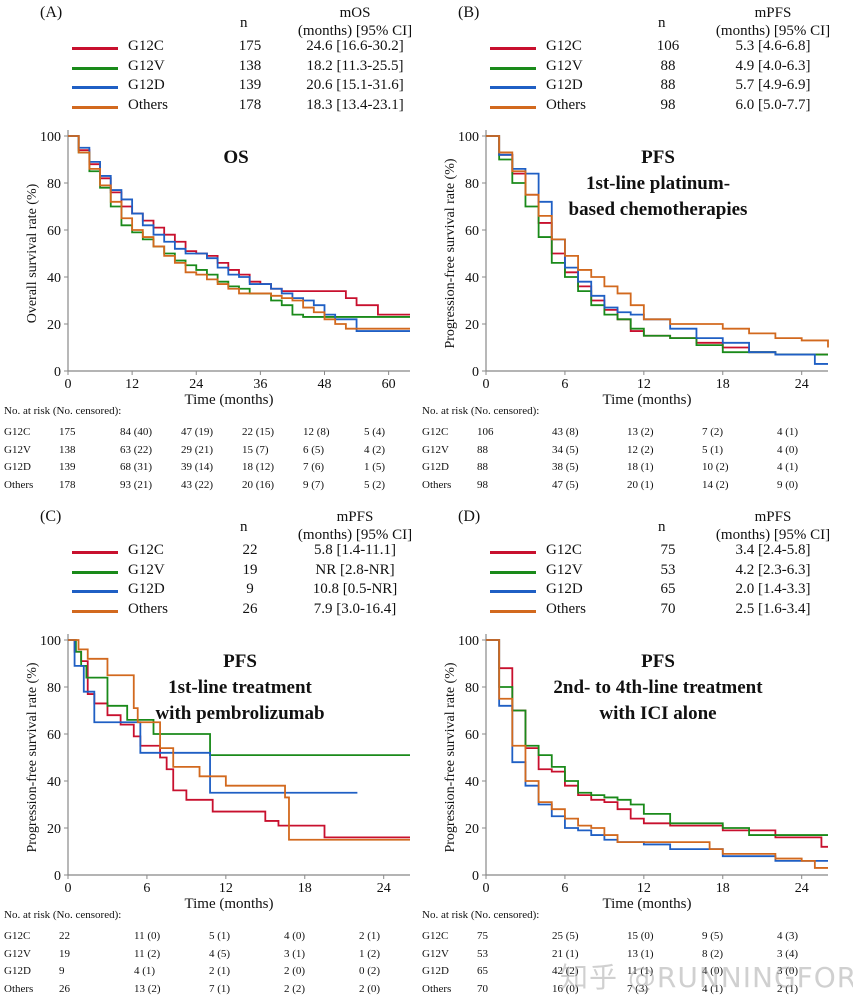 The height and width of the screenshot is (1008, 853). Describe the element at coordinates (64, 988) in the screenshot. I see `risk-cell: 26` at that location.